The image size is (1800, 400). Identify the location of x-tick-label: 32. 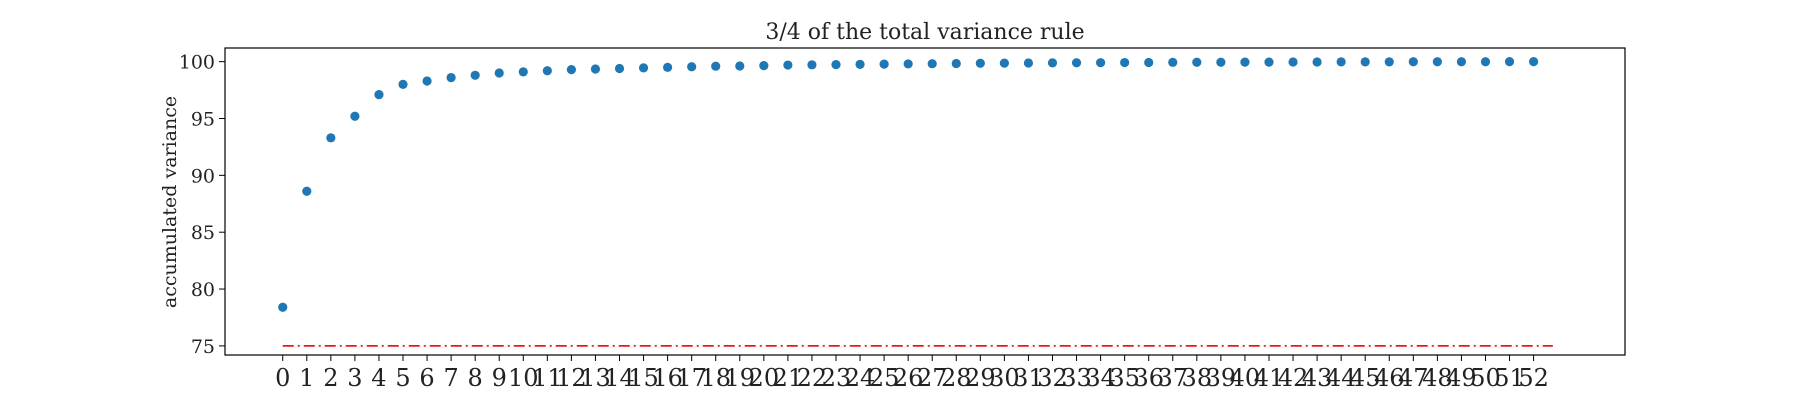
(1052, 378).